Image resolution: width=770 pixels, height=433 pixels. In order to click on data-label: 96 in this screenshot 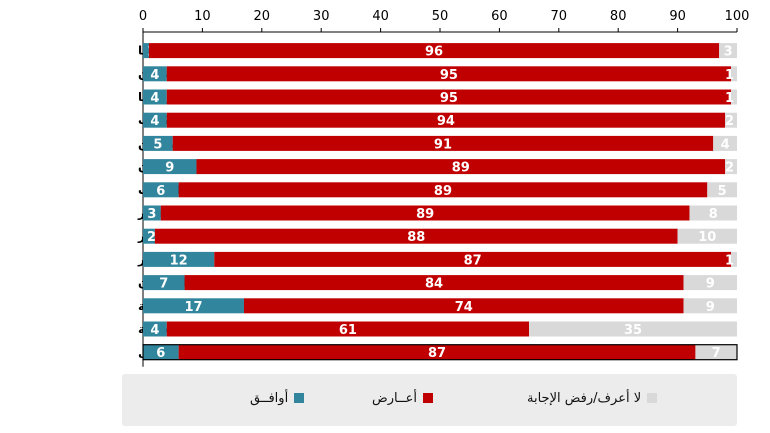, I will do `click(434, 52)`.